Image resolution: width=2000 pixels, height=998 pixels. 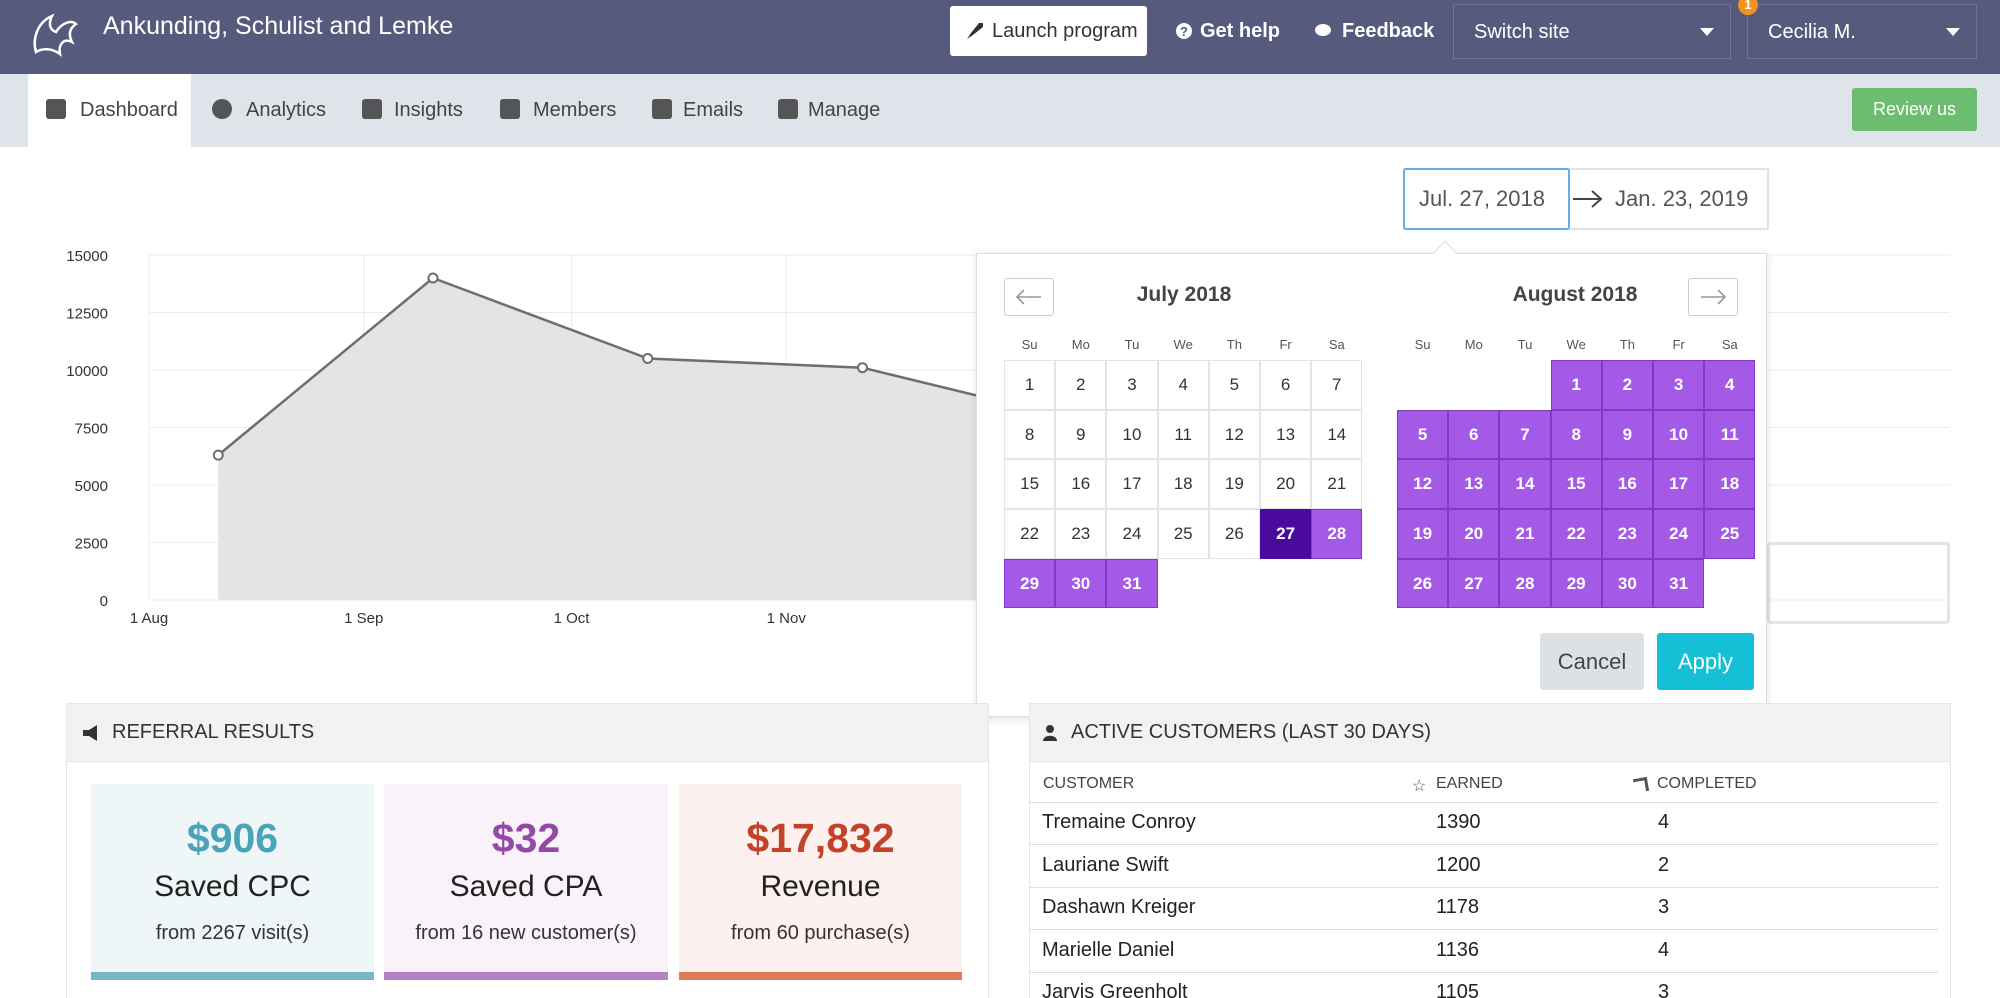 What do you see at coordinates (286, 110) in the screenshot?
I see `tab: Analytics` at bounding box center [286, 110].